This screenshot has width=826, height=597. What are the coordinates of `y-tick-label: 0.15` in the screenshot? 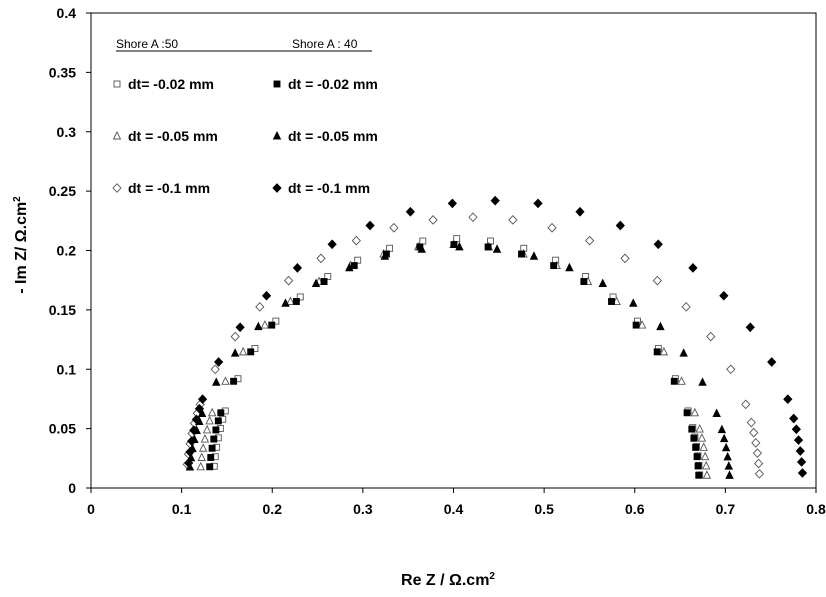 It's located at (62, 310).